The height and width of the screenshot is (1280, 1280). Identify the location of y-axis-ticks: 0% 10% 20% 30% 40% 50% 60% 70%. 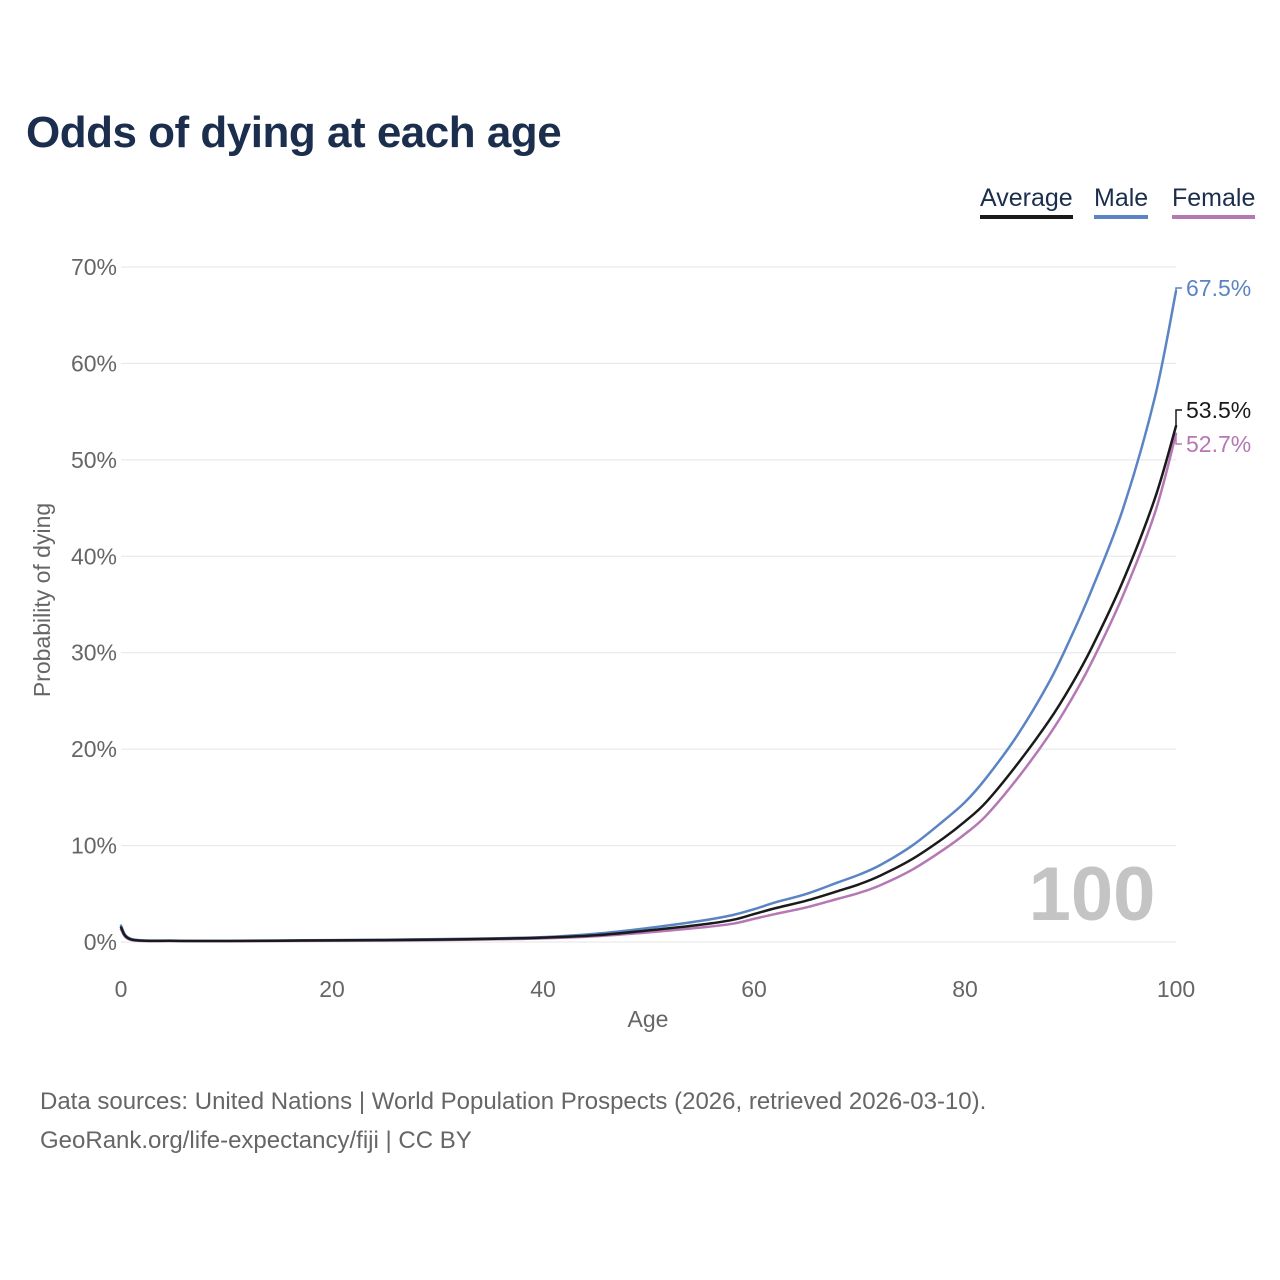
(94, 604).